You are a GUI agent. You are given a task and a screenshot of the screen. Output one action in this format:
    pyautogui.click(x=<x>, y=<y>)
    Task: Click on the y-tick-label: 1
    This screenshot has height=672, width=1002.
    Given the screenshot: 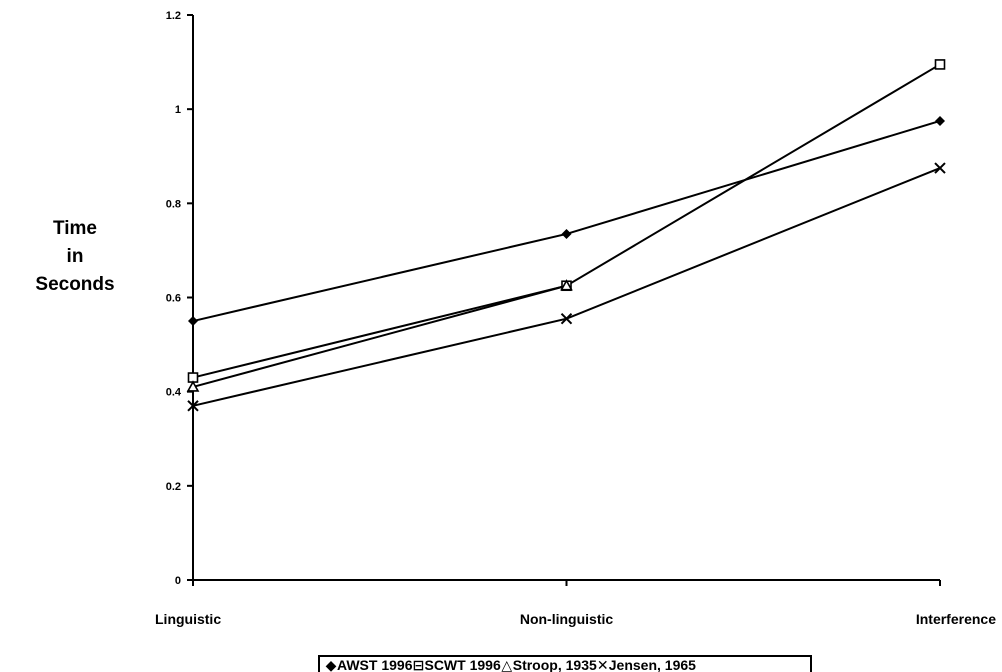 What is the action you would take?
    pyautogui.click(x=178, y=110)
    